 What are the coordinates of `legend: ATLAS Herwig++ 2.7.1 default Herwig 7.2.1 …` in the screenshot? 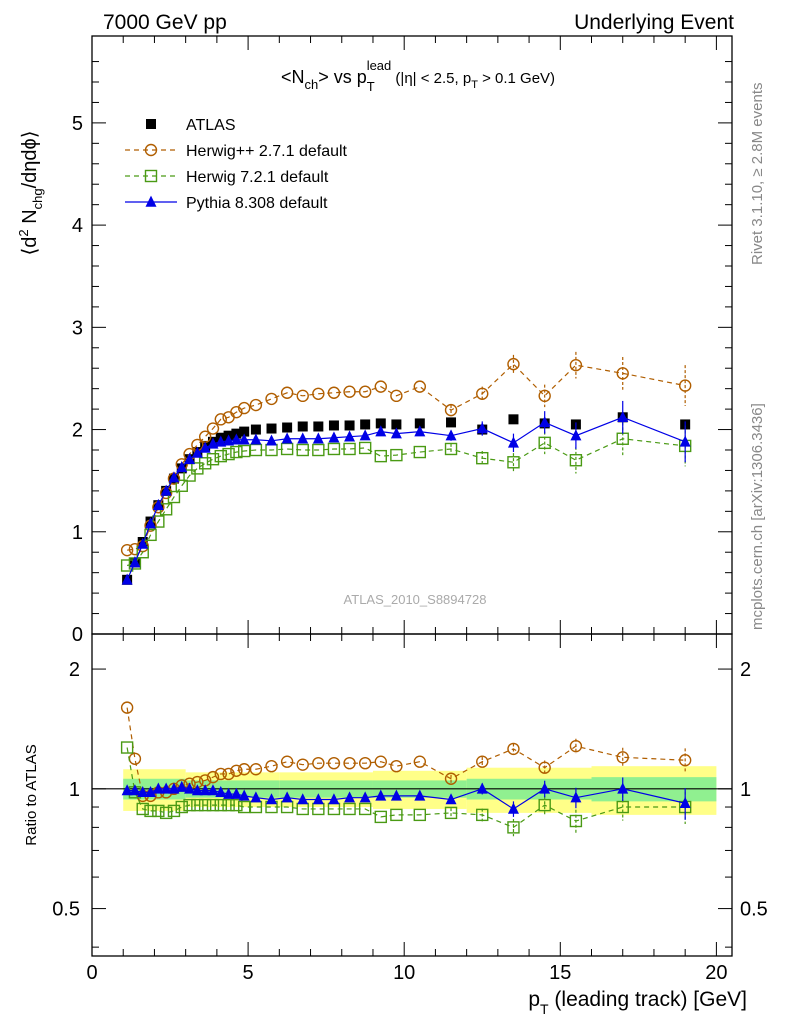 It's located at (236, 164).